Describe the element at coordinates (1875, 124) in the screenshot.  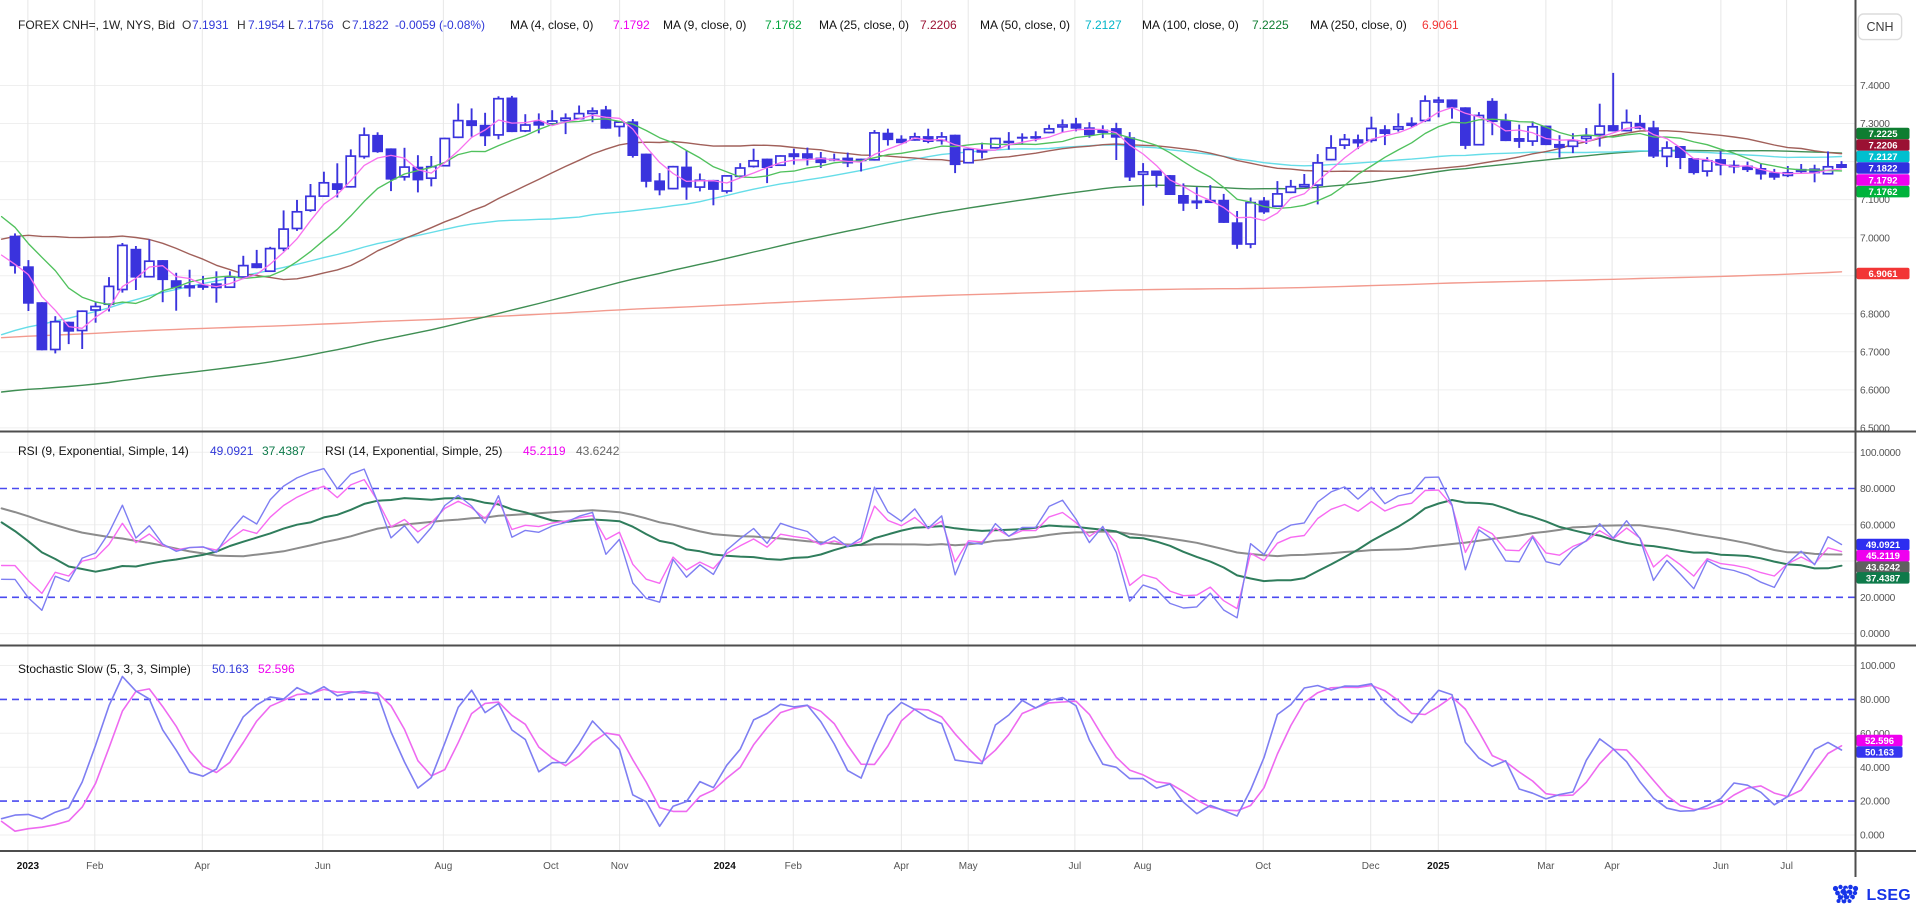
I see `svg-text: 7.3000` at that location.